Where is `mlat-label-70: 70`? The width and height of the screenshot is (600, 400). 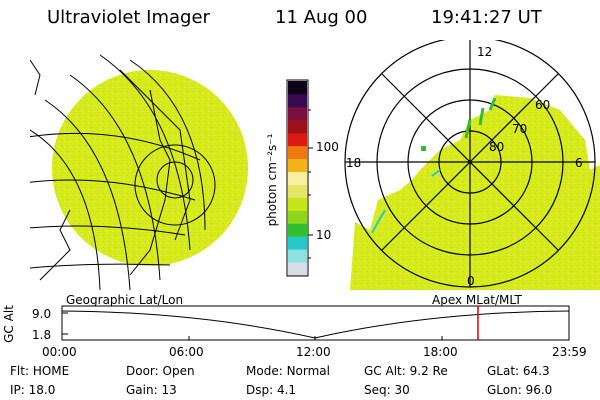
mlat-label-70: 70 is located at coordinates (520, 129).